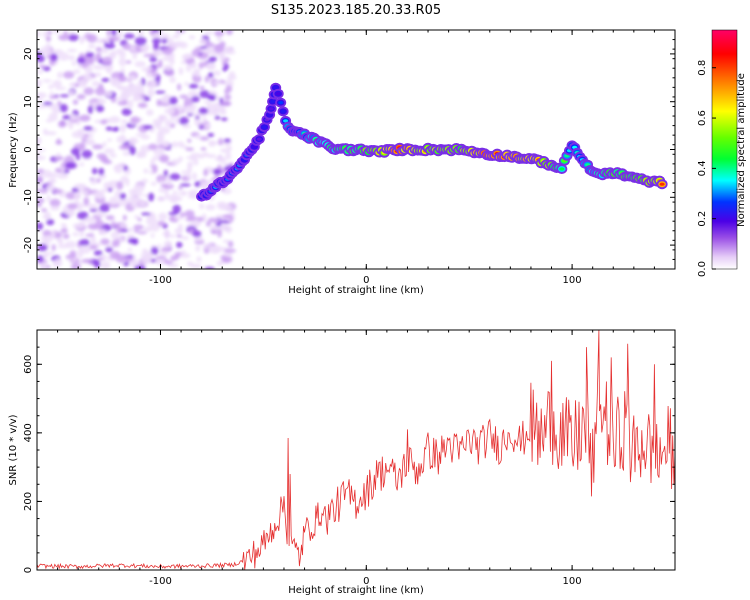 The height and width of the screenshot is (600, 750). I want to click on figure-title: S135.2023.185.20.33.R05, so click(356, 10).